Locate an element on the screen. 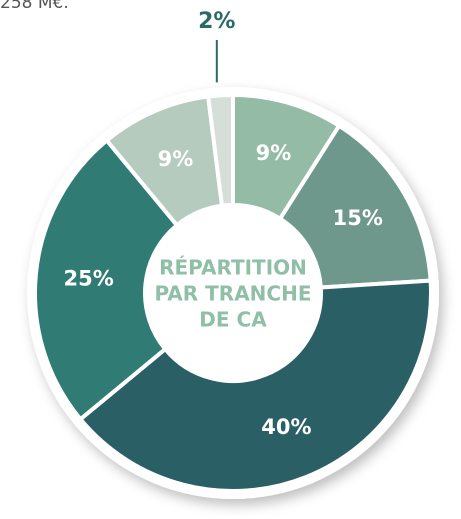 The height and width of the screenshot is (519, 461). value-label: 2% is located at coordinates (216, 21).